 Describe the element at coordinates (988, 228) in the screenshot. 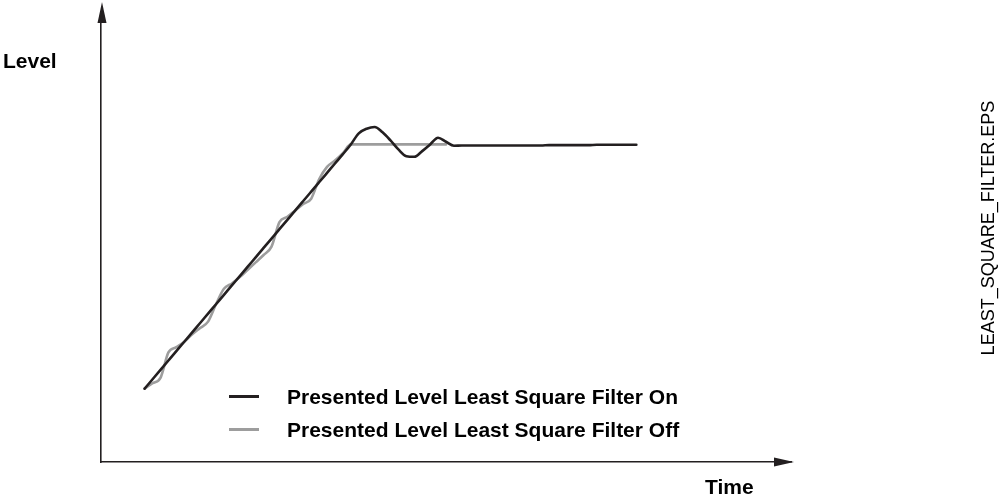

I see `text: LEAST_SQUARE_FILTER.EPS` at that location.